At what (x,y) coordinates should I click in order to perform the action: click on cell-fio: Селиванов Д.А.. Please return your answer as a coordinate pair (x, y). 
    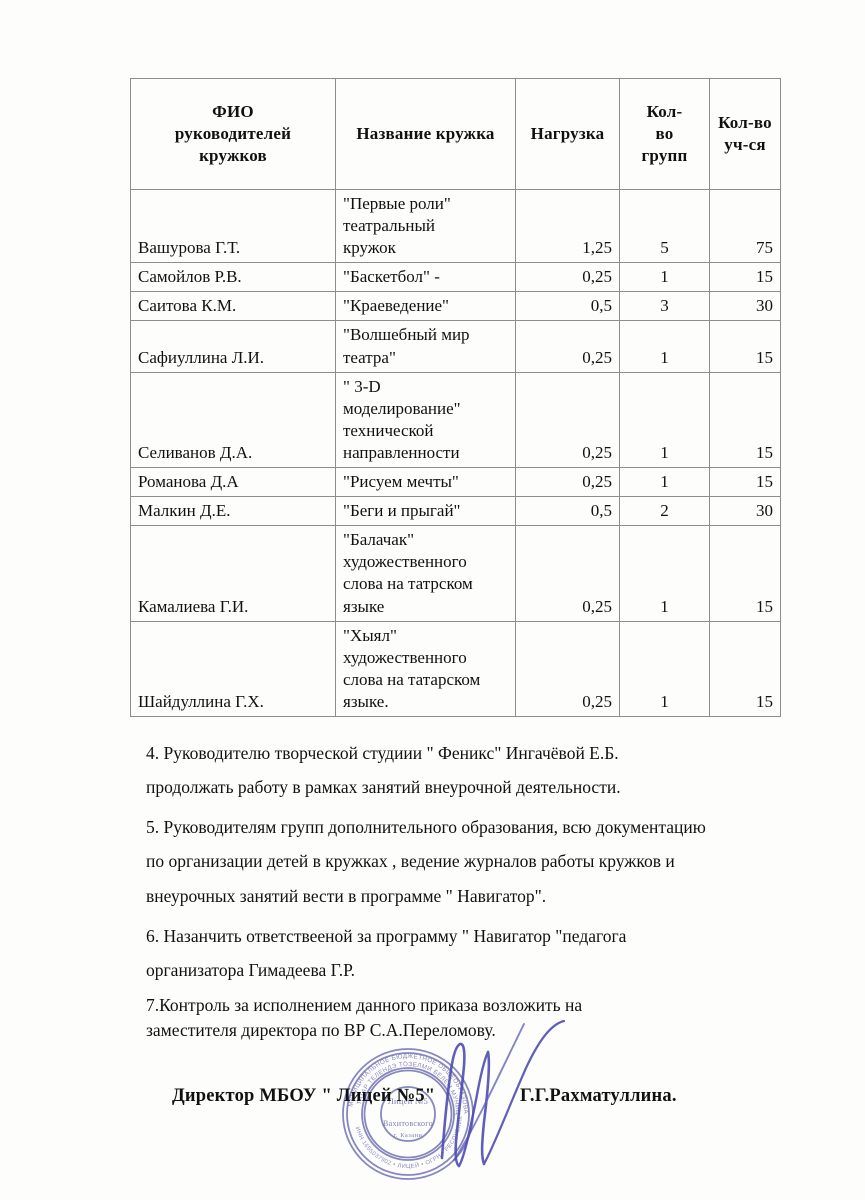
    Looking at the image, I should click on (233, 420).